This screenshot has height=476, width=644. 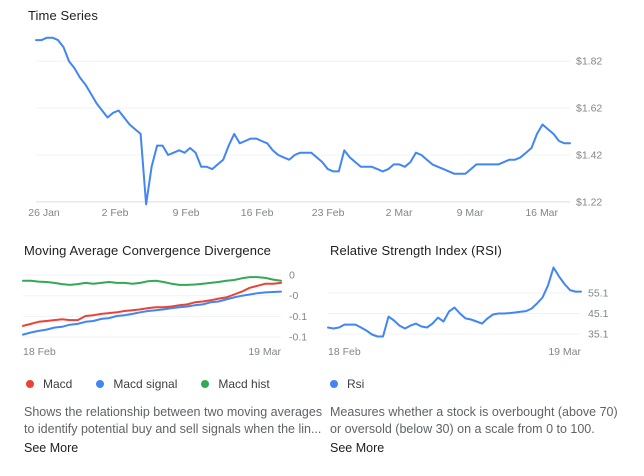 I want to click on macd-signal-series-dot-icon, so click(x=100, y=384).